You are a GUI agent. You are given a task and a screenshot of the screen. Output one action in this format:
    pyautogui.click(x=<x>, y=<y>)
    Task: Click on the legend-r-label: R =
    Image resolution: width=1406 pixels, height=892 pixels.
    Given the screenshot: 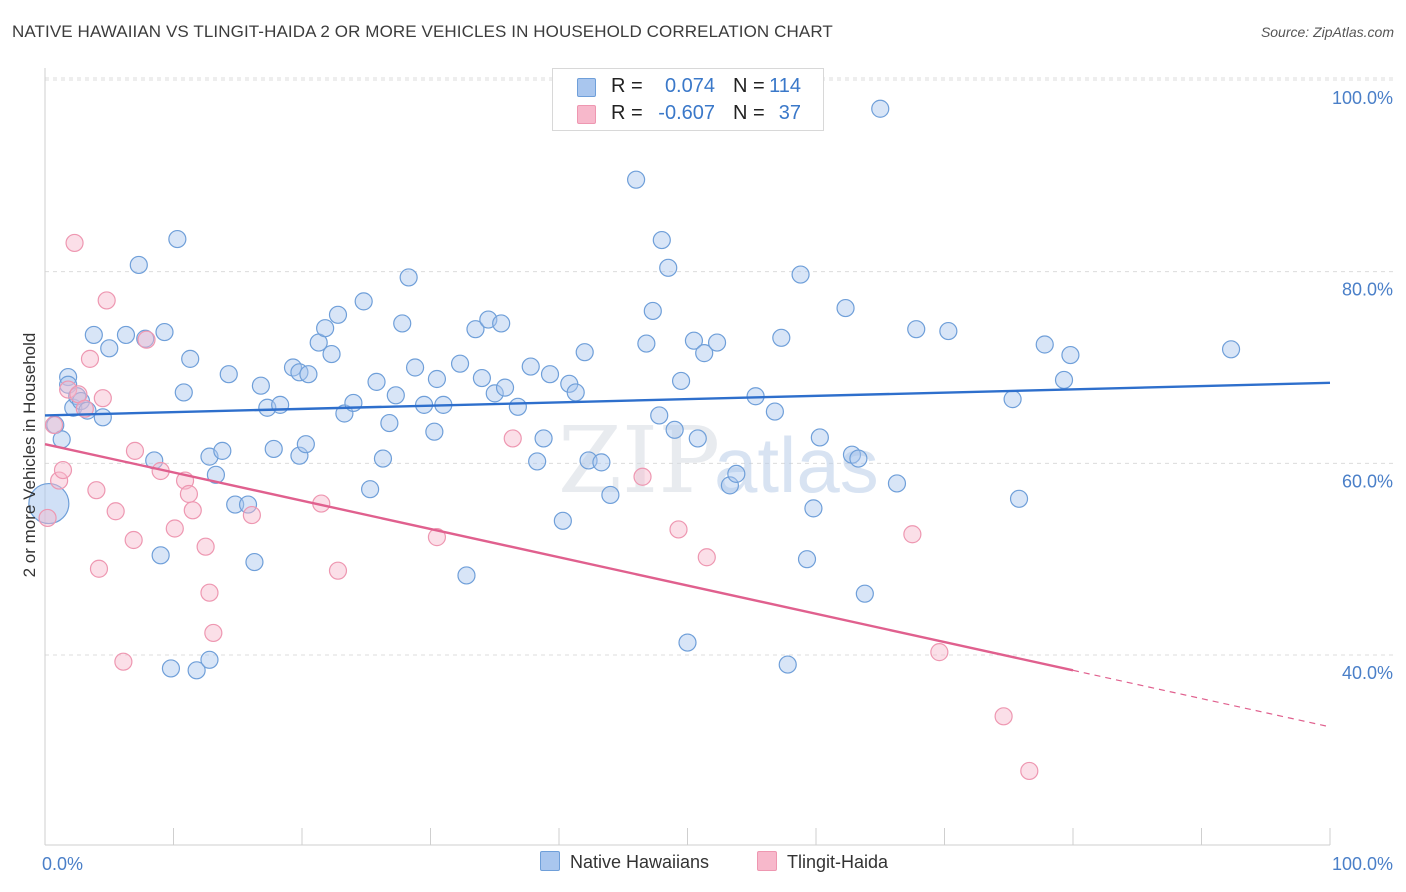 What is the action you would take?
    pyautogui.click(x=627, y=86)
    